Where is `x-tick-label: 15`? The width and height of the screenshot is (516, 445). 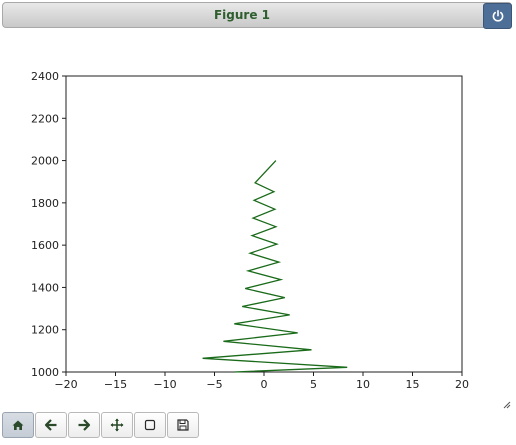 x-tick-label: 15 is located at coordinates (413, 384).